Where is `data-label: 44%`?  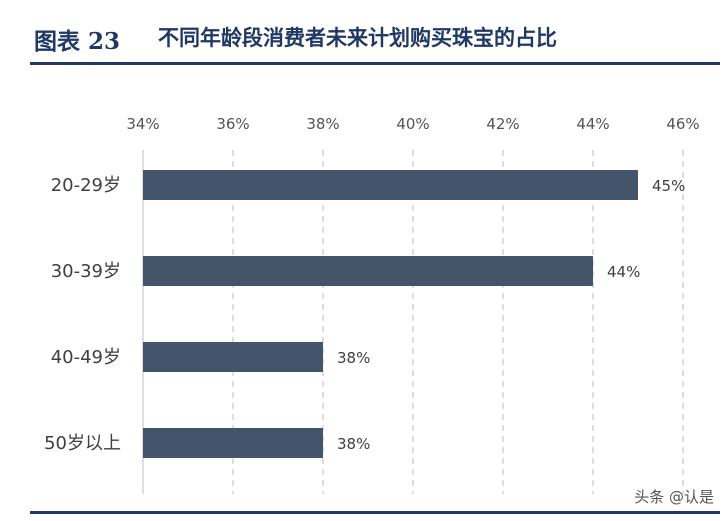 data-label: 44% is located at coordinates (623, 272).